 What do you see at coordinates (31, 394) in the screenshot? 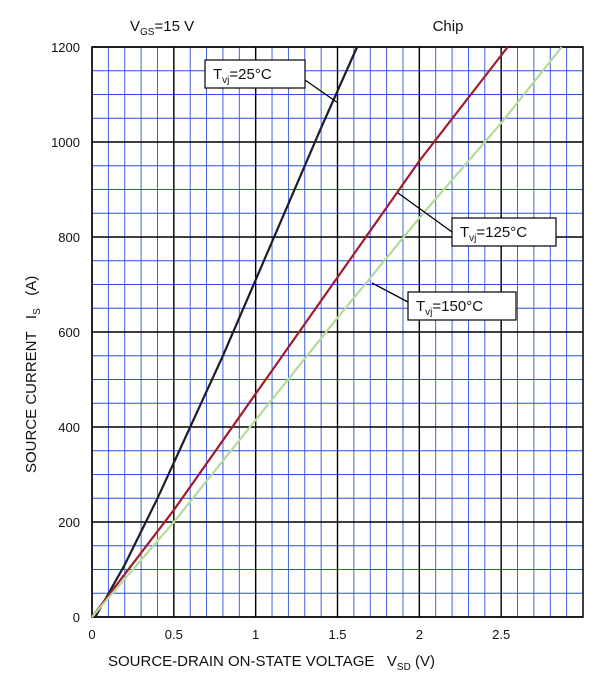
I see `y-axis-title-main: SOURCE CURRENT I` at bounding box center [31, 394].